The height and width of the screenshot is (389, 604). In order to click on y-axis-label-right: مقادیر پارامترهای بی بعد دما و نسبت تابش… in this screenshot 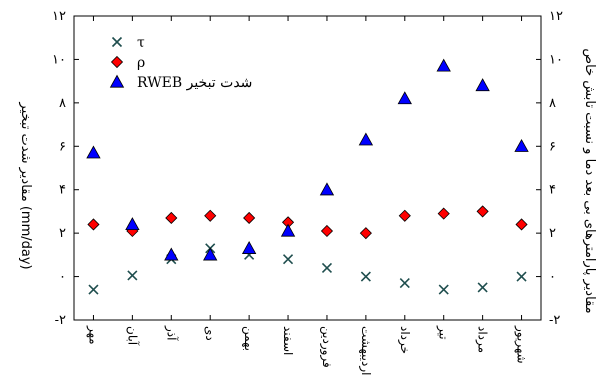, I will do `click(589, 180)`.